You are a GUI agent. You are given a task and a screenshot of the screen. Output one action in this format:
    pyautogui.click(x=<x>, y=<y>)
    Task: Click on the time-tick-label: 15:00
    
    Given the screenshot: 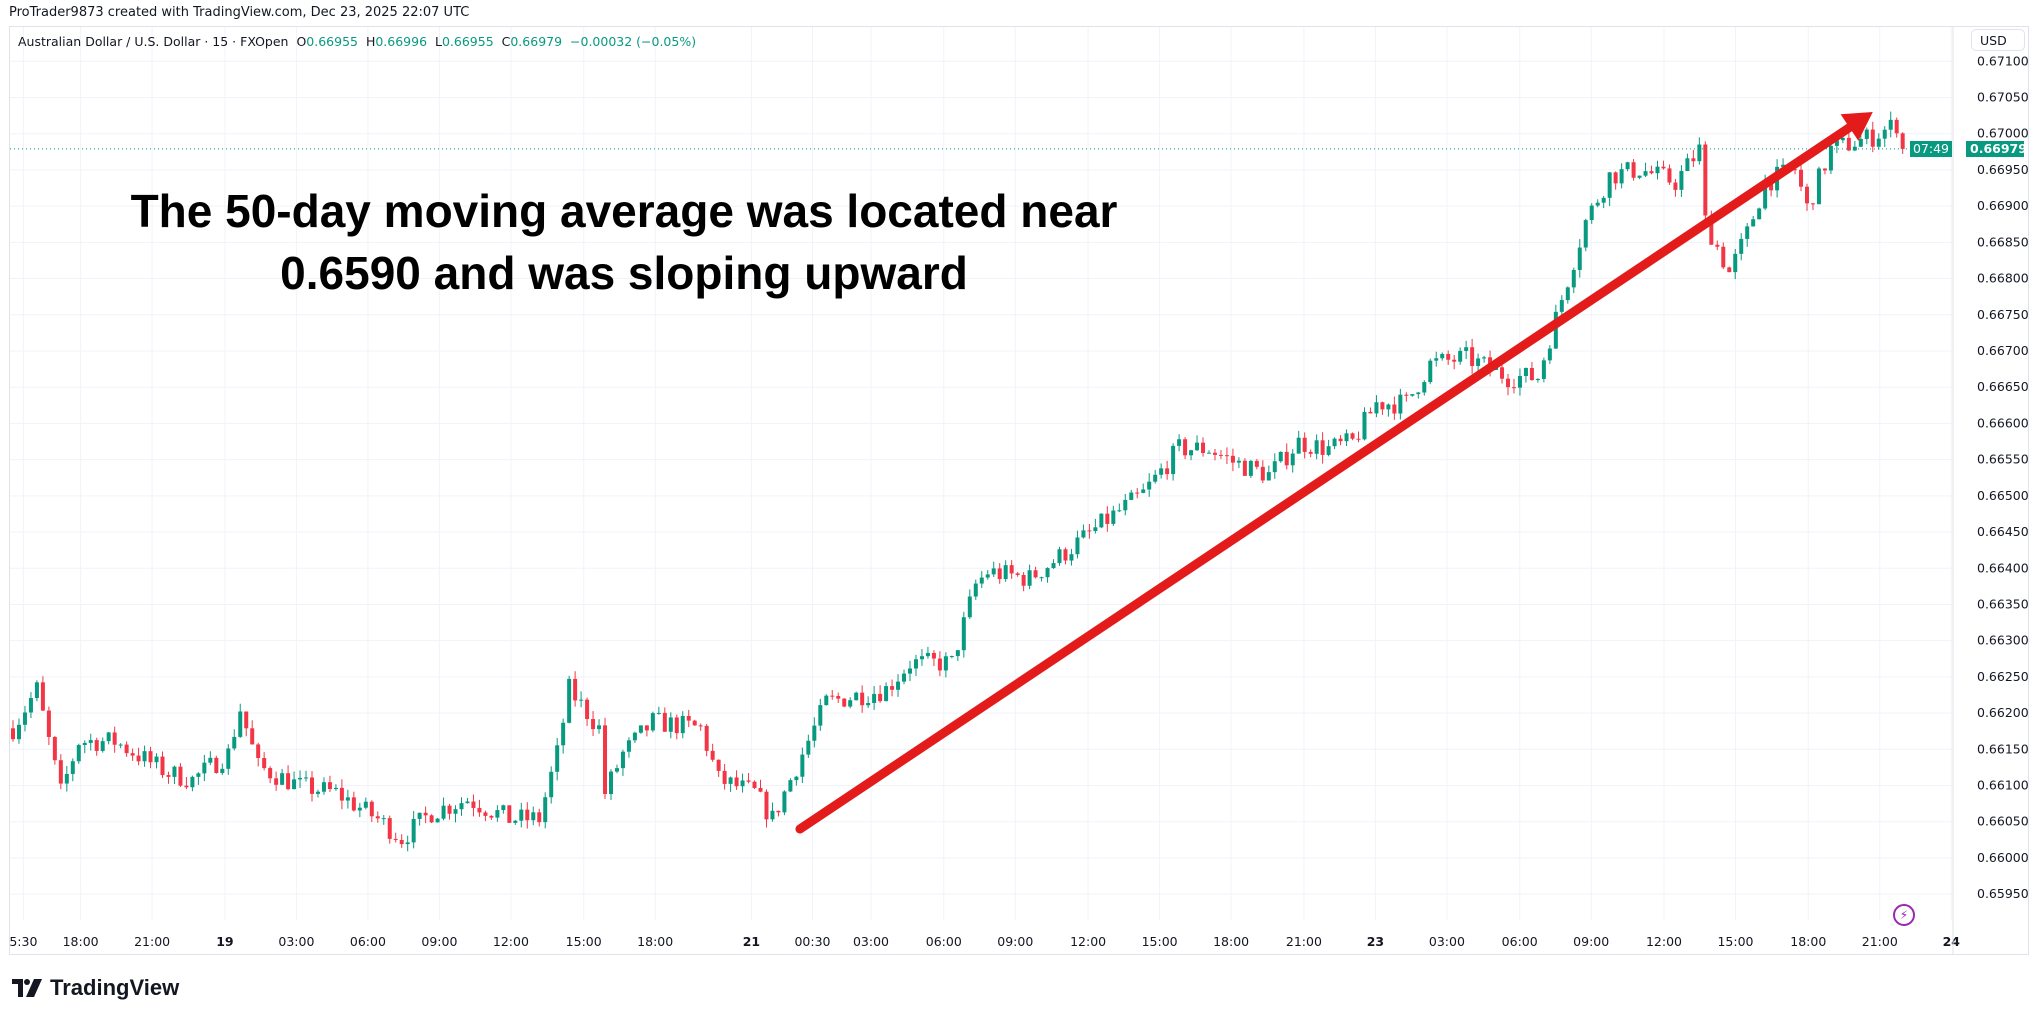 What is the action you would take?
    pyautogui.click(x=584, y=941)
    